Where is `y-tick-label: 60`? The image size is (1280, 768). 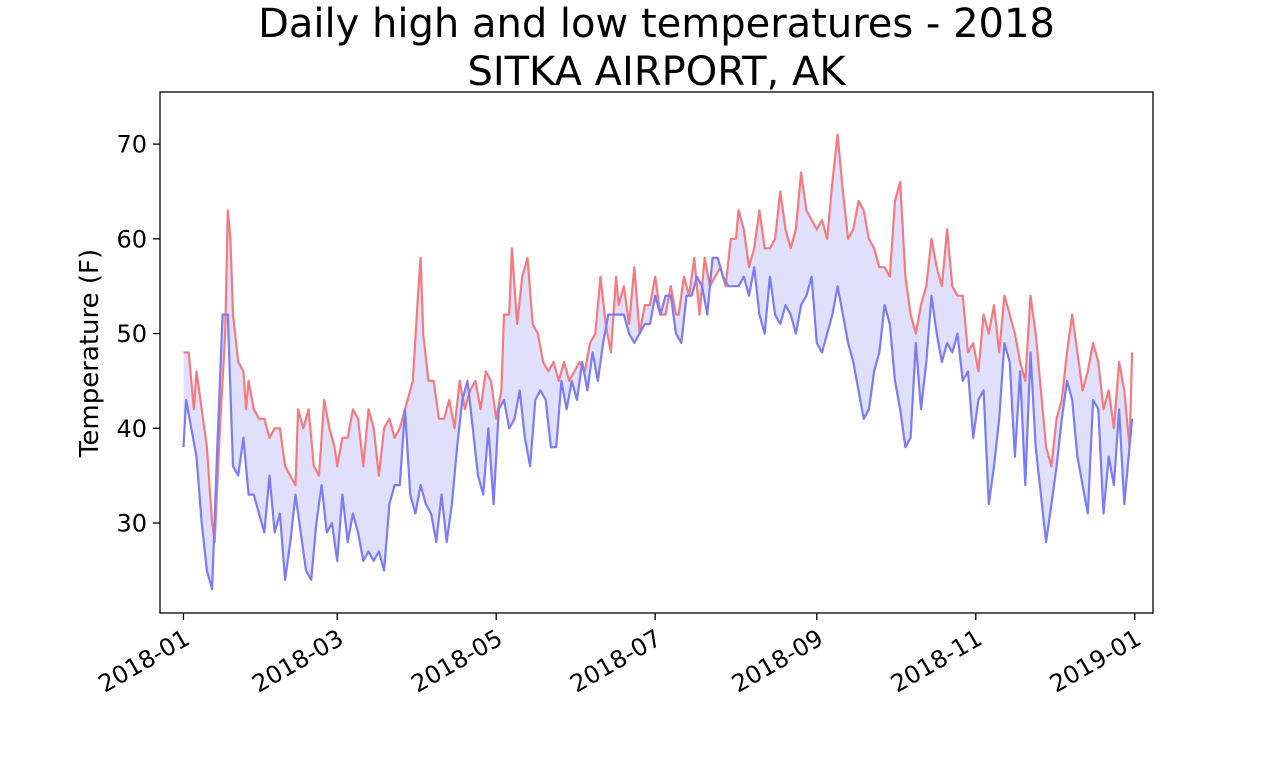 y-tick-label: 60 is located at coordinates (131, 239).